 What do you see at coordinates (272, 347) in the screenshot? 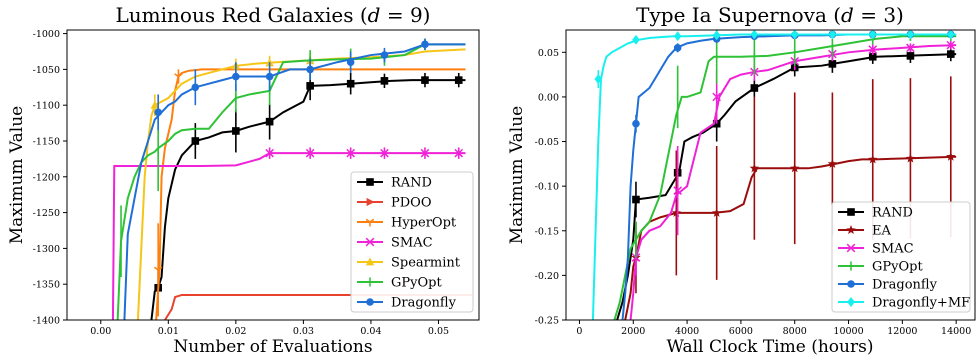
I see `x-axis-label: Number of Evaluations` at bounding box center [272, 347].